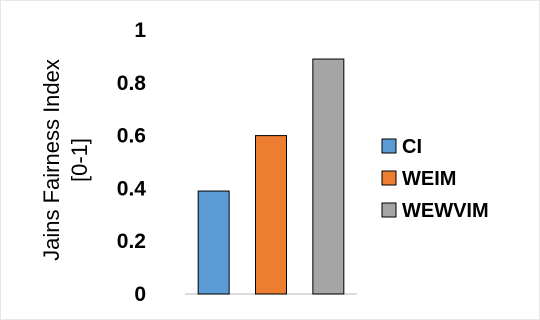 Image resolution: width=540 pixels, height=320 pixels. Describe the element at coordinates (213, 242) in the screenshot. I see `bar-ci` at that location.